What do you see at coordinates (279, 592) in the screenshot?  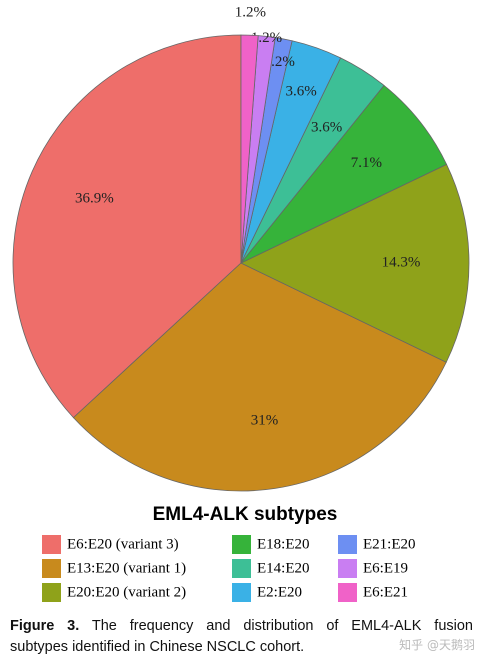 I see `legend-label: E2:E20` at bounding box center [279, 592].